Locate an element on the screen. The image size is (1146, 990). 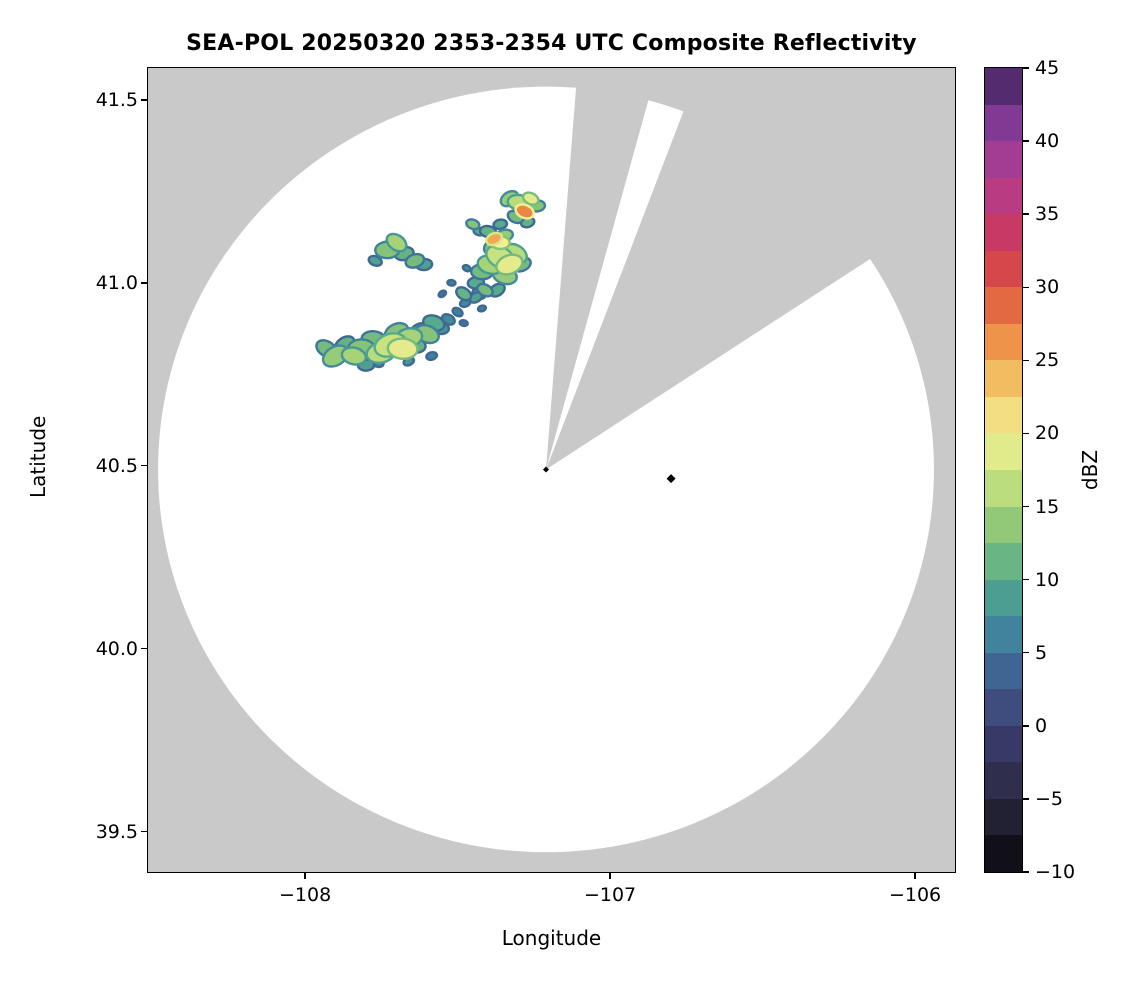
colorbar-tick-label: 35 is located at coordinates (1047, 214).